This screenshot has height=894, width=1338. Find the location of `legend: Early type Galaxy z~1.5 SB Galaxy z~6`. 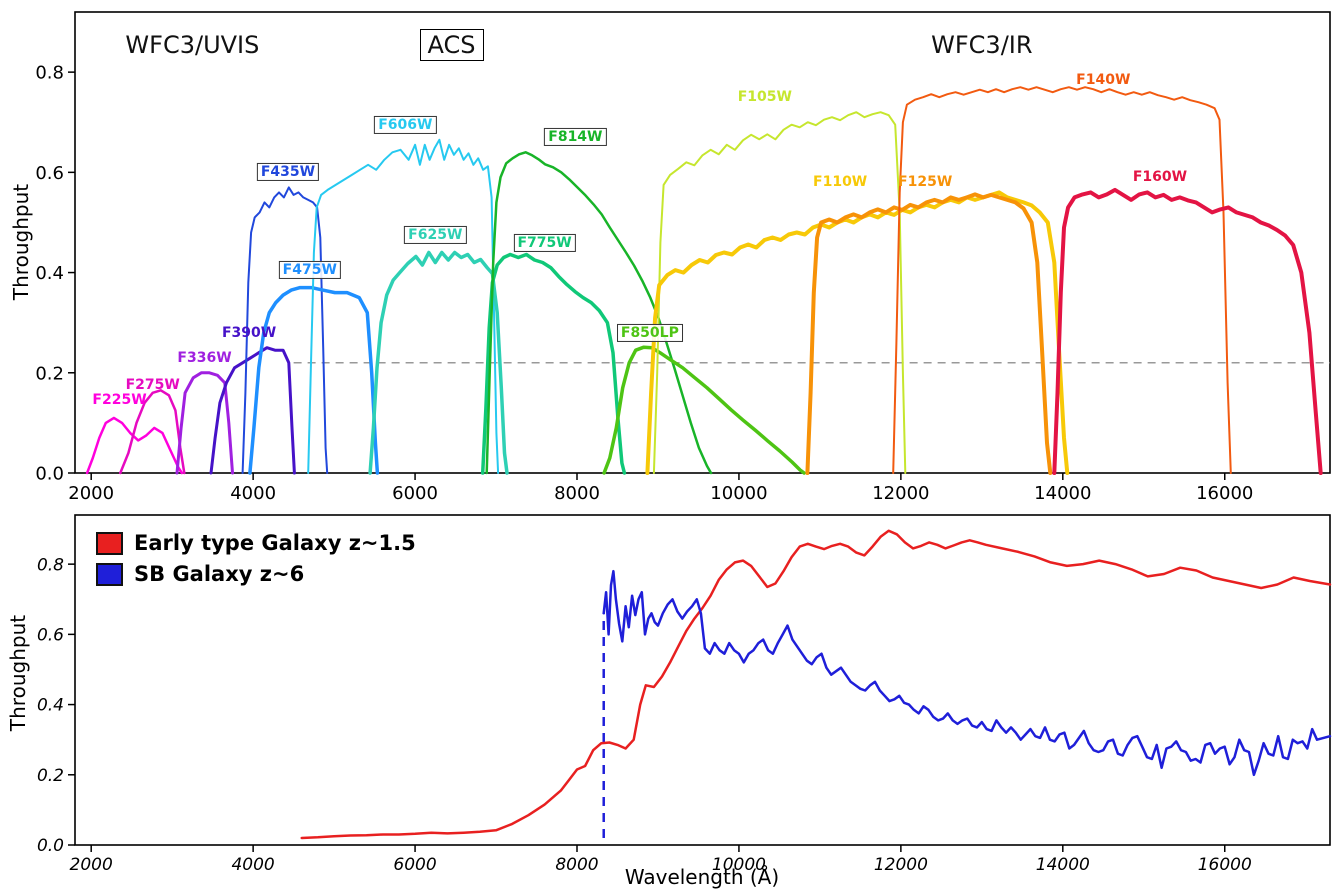

legend: Early type Galaxy z~1.5 SB Galaxy z~6 is located at coordinates (256, 558).